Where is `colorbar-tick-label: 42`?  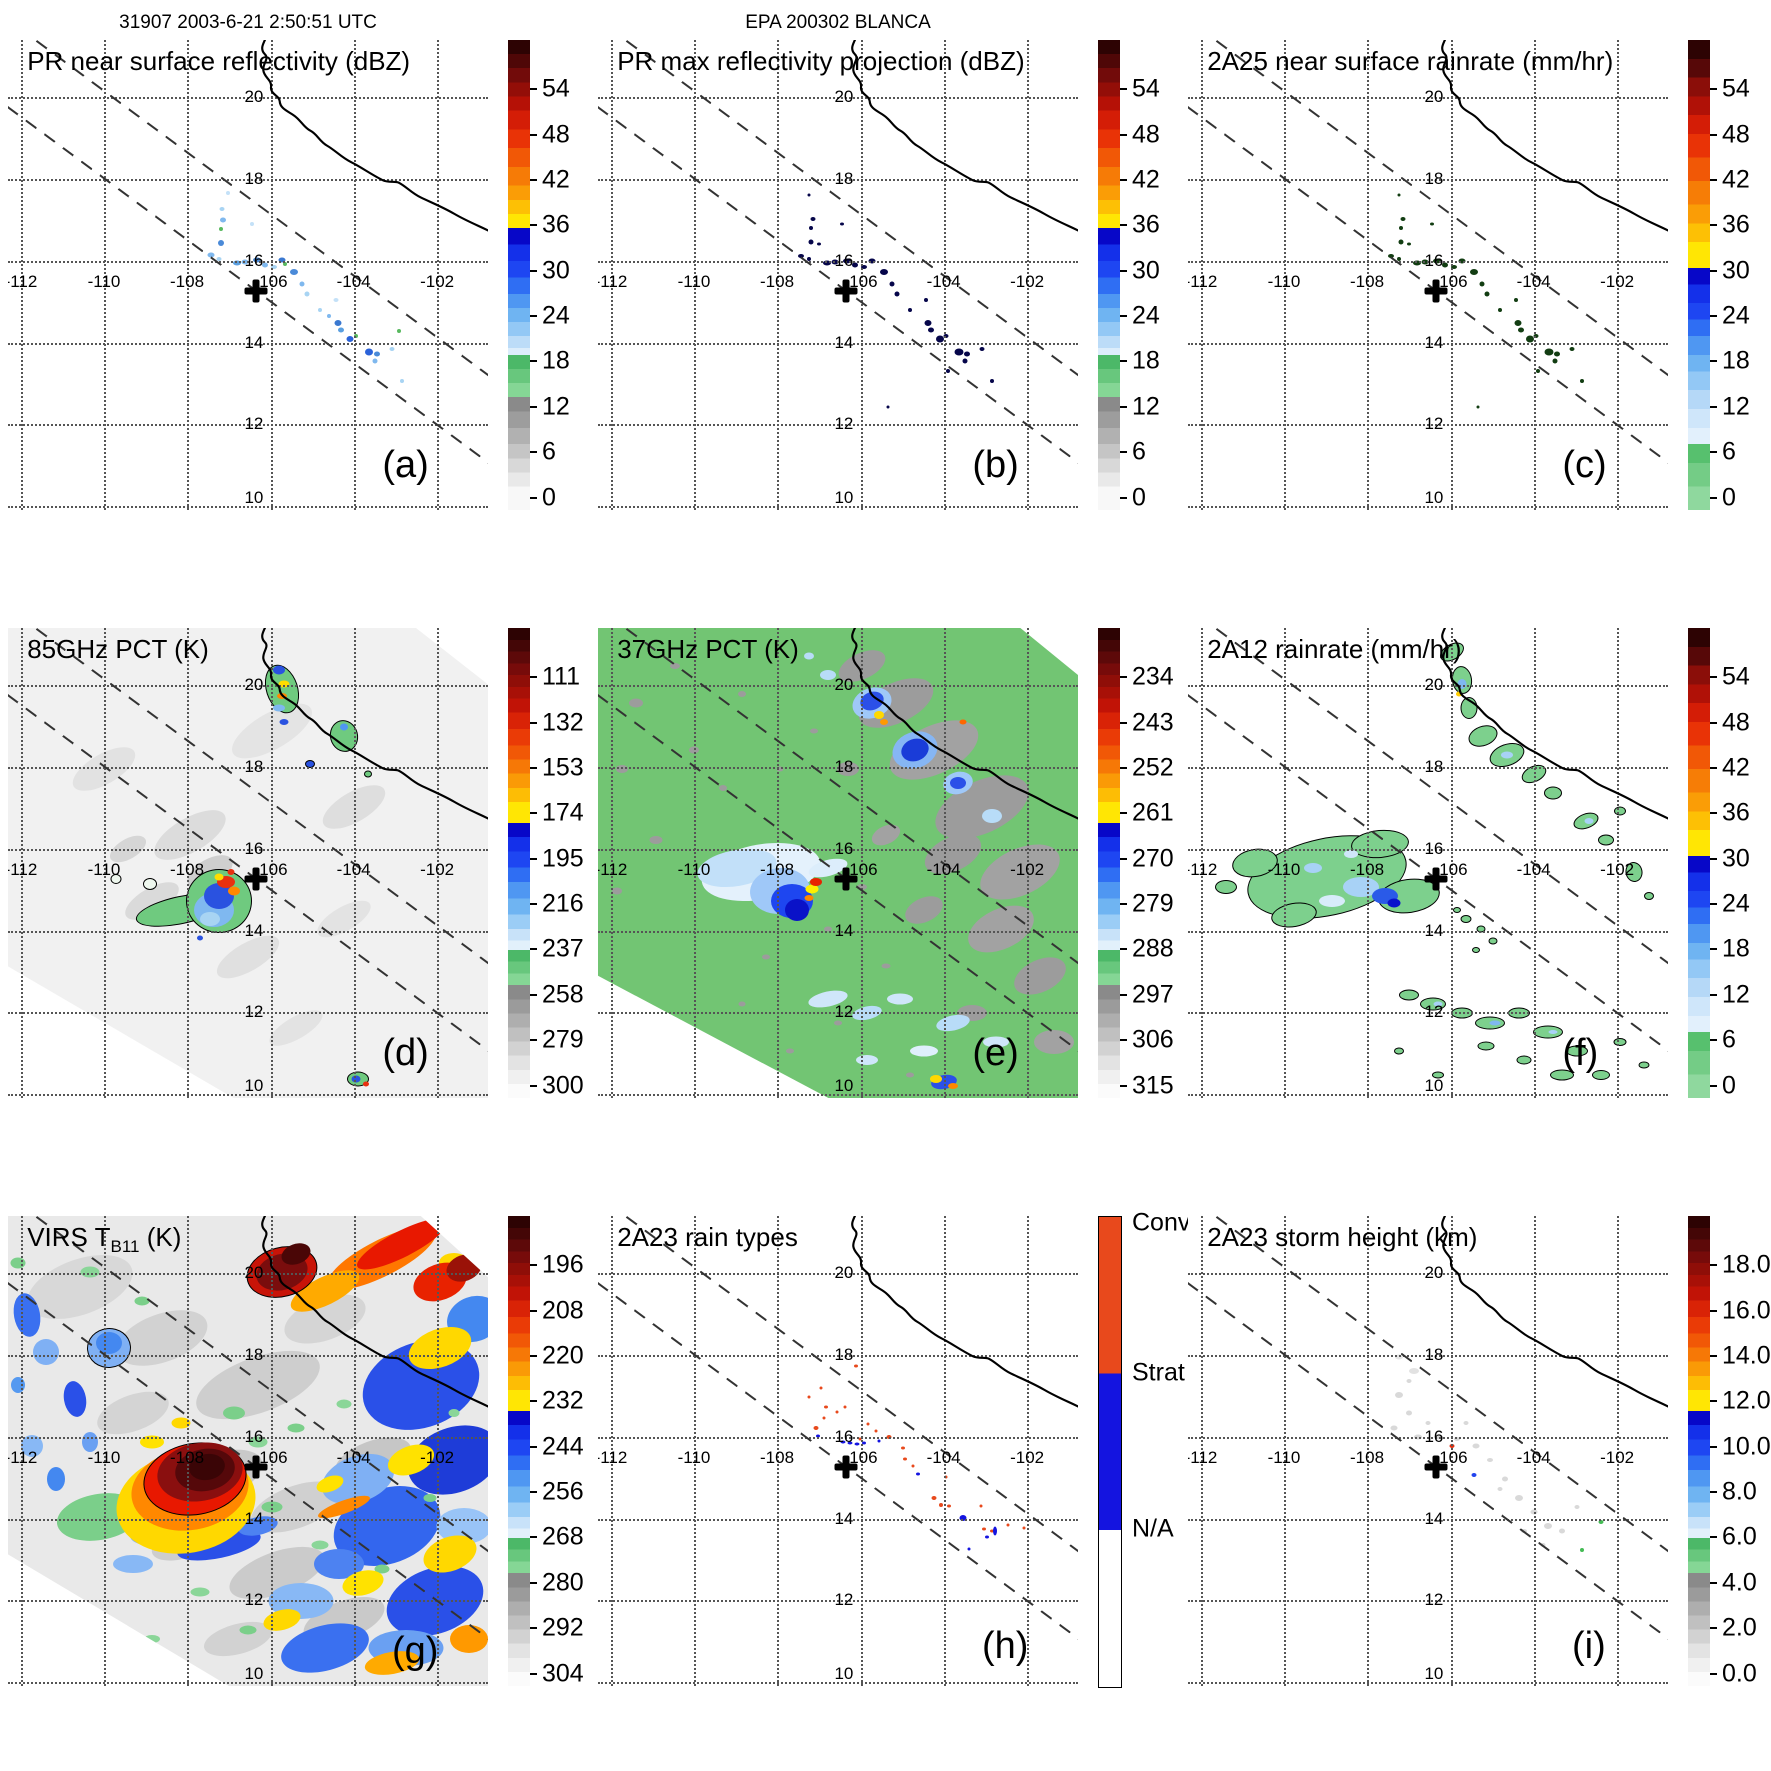 colorbar-tick-label: 42 is located at coordinates (1146, 179).